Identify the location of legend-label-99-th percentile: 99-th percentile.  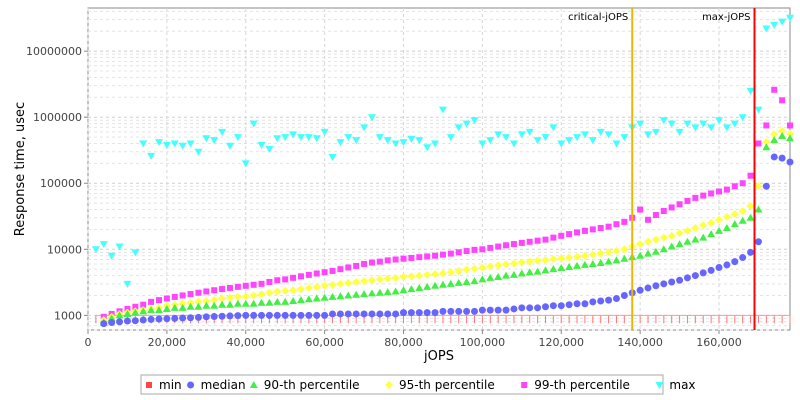
(582, 385).